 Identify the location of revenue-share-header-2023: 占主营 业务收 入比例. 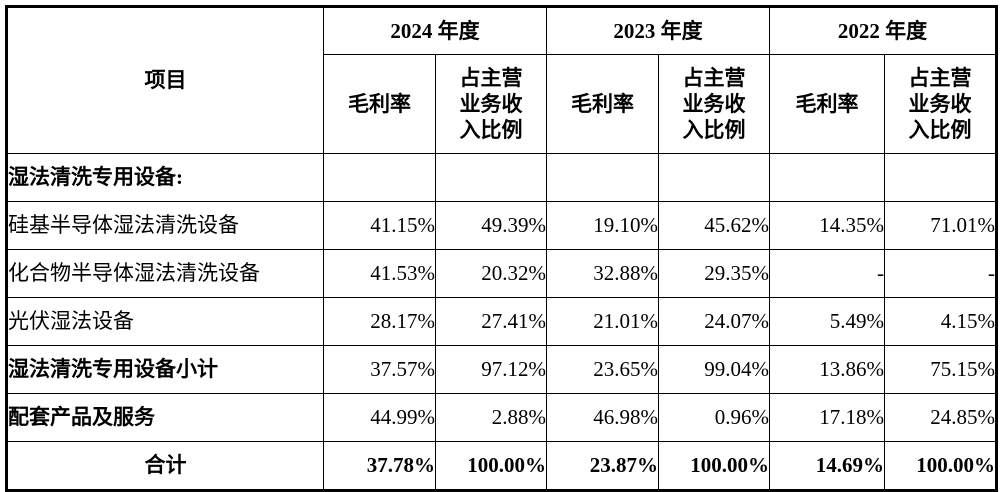
(714, 104).